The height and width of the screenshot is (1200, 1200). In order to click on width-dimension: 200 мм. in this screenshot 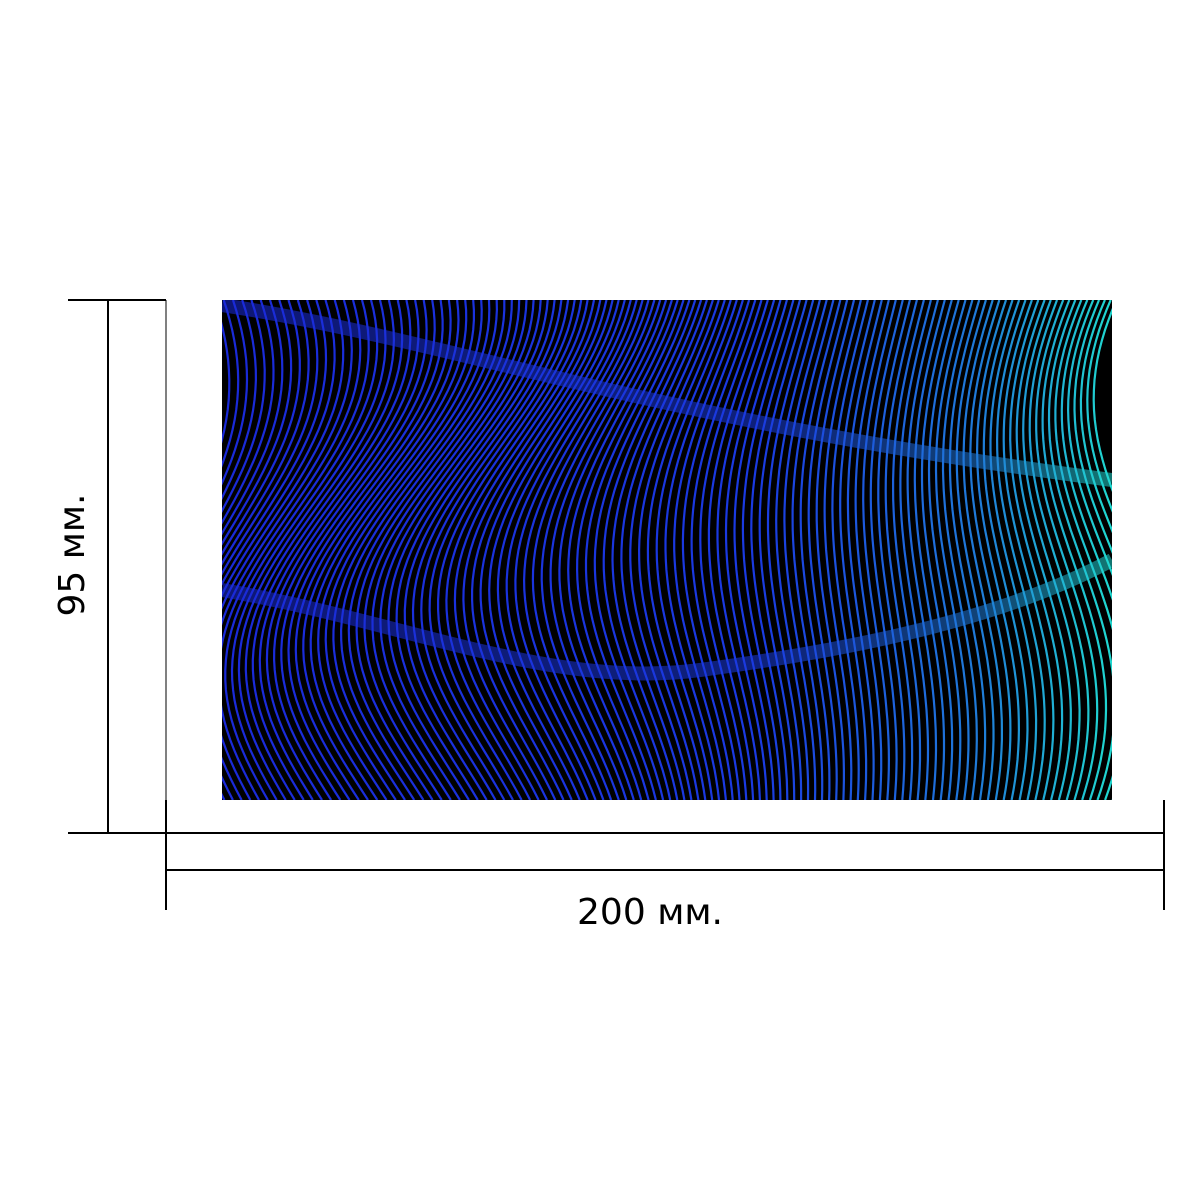, I will do `click(665, 866)`.